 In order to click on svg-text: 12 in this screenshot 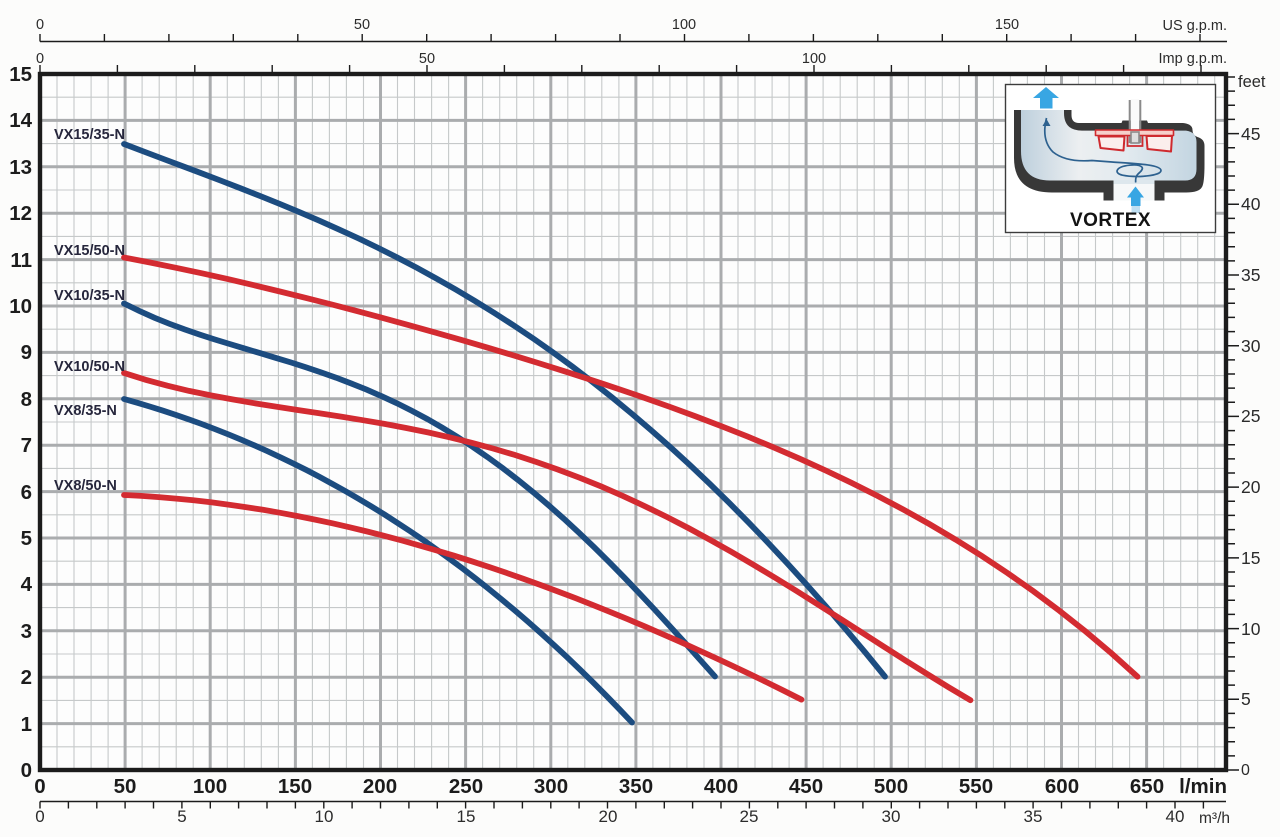, I will do `click(20, 213)`.